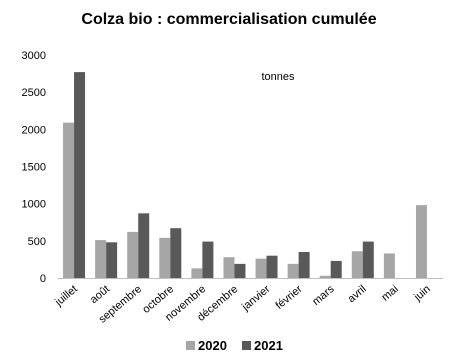  Describe the element at coordinates (165, 257) in the screenshot. I see `bar-2020-octobre` at that location.